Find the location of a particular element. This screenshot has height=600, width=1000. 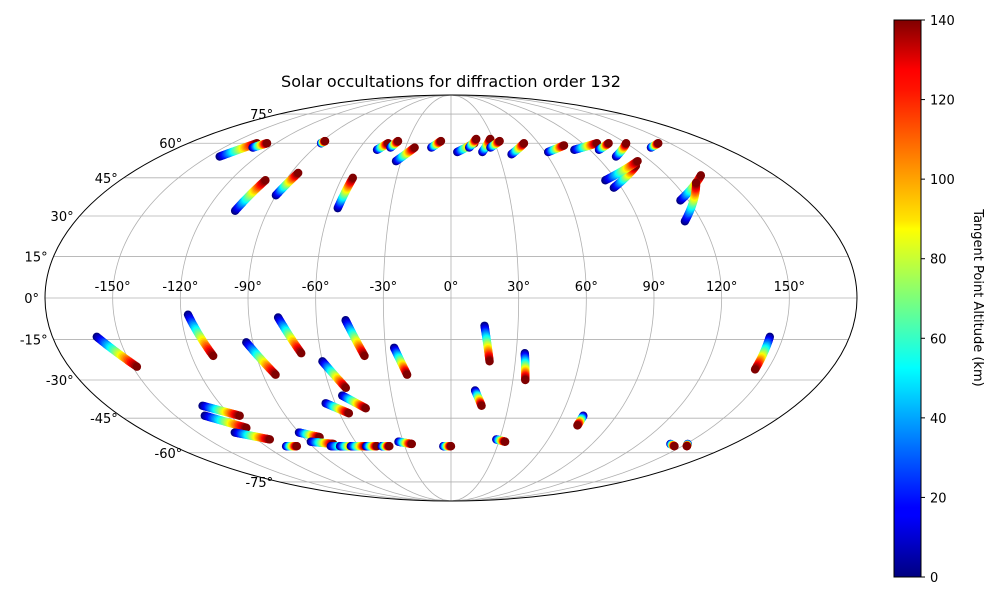

lat-tick-label: -75° is located at coordinates (259, 483).